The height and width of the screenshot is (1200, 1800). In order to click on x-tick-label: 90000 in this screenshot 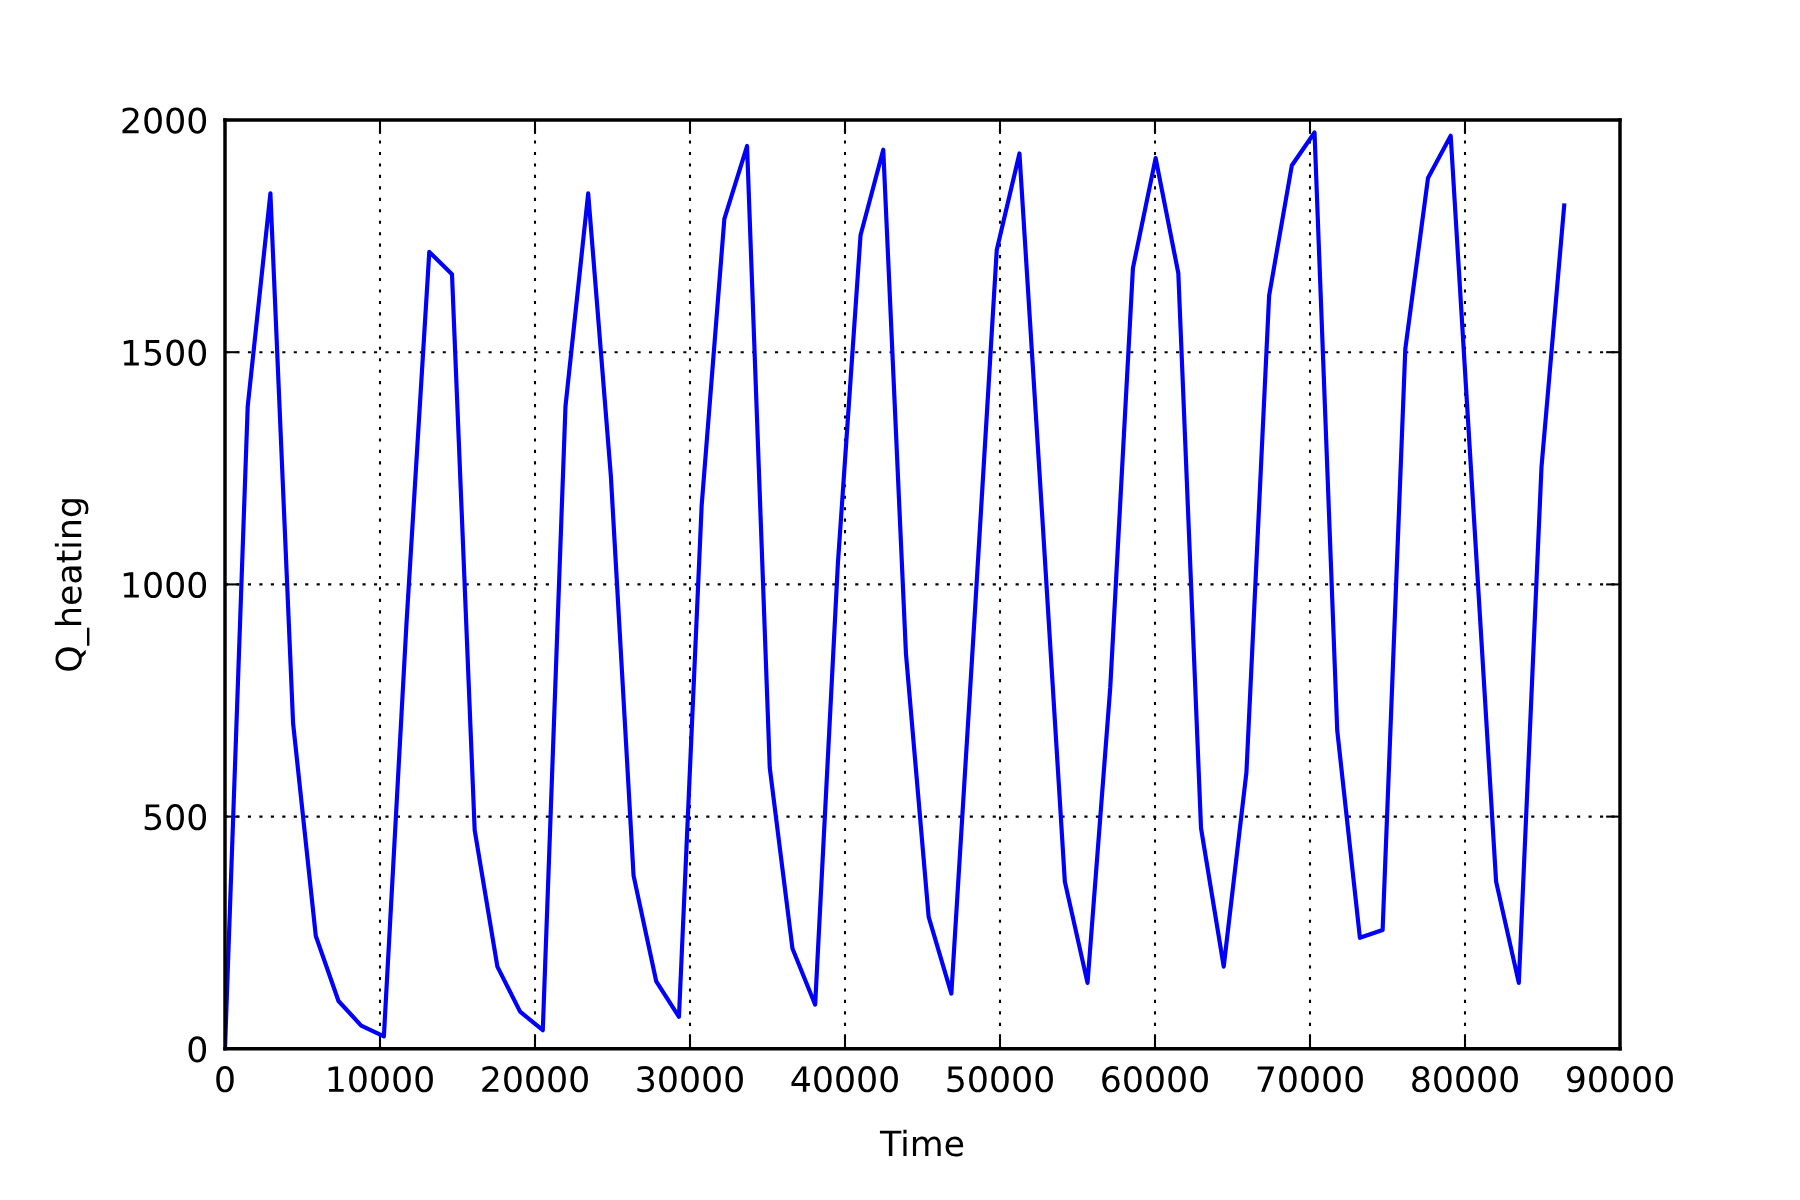, I will do `click(1619, 1079)`.